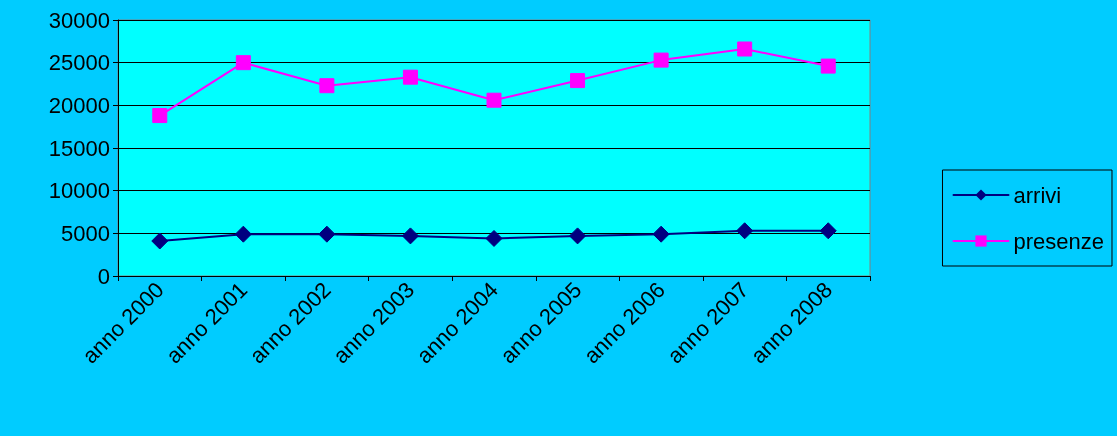  I want to click on y-tick-label: 30000, so click(79, 20).